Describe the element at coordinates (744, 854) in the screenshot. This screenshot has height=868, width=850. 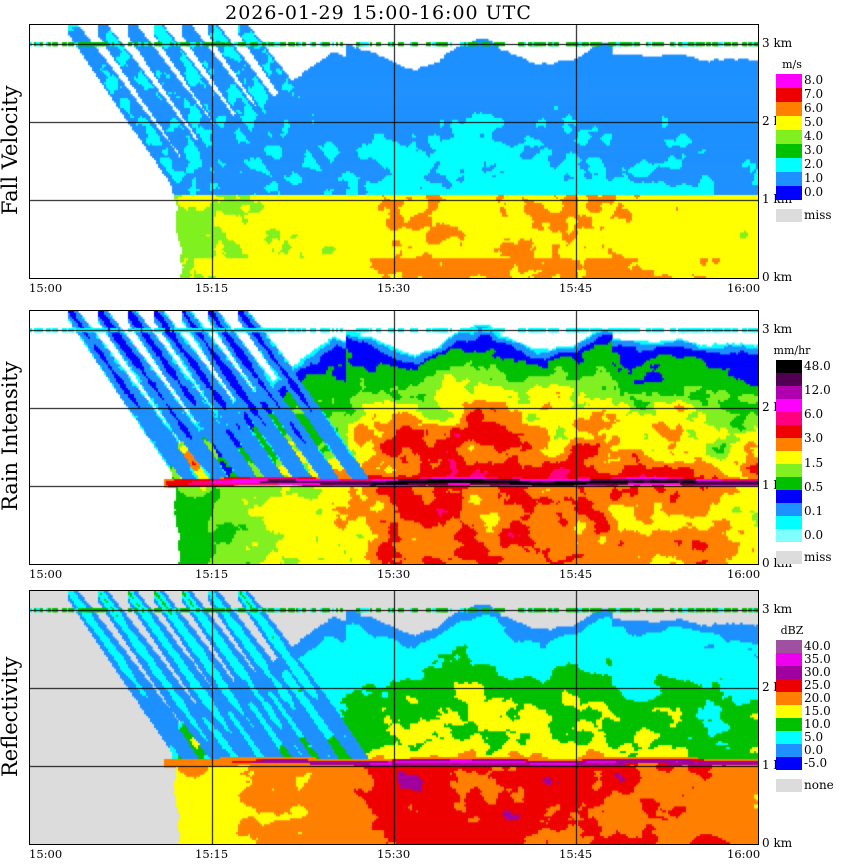
I see `xtick-label: 16:00` at that location.